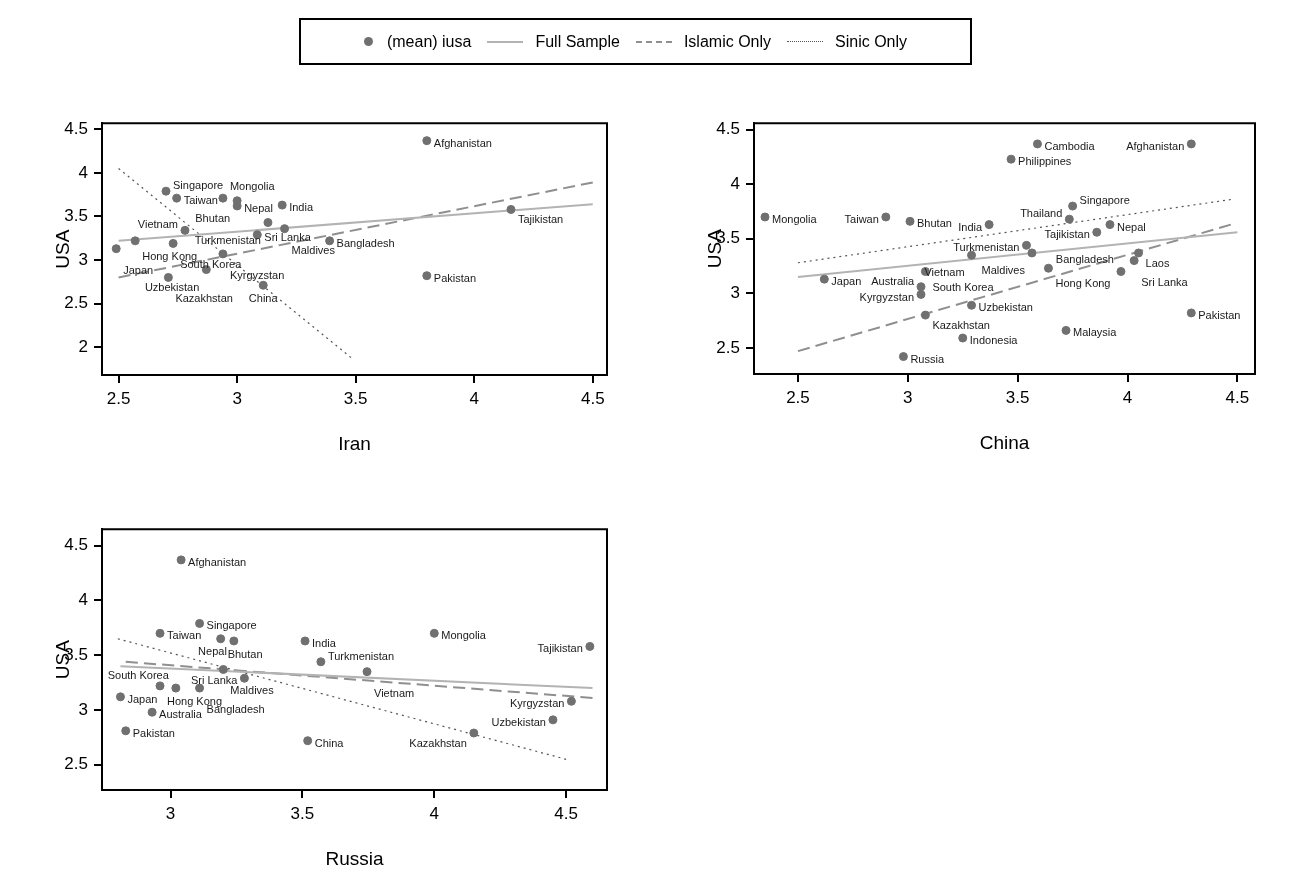 The width and height of the screenshot is (1291, 881). I want to click on x-tick-label: 3.5, so click(302, 813).